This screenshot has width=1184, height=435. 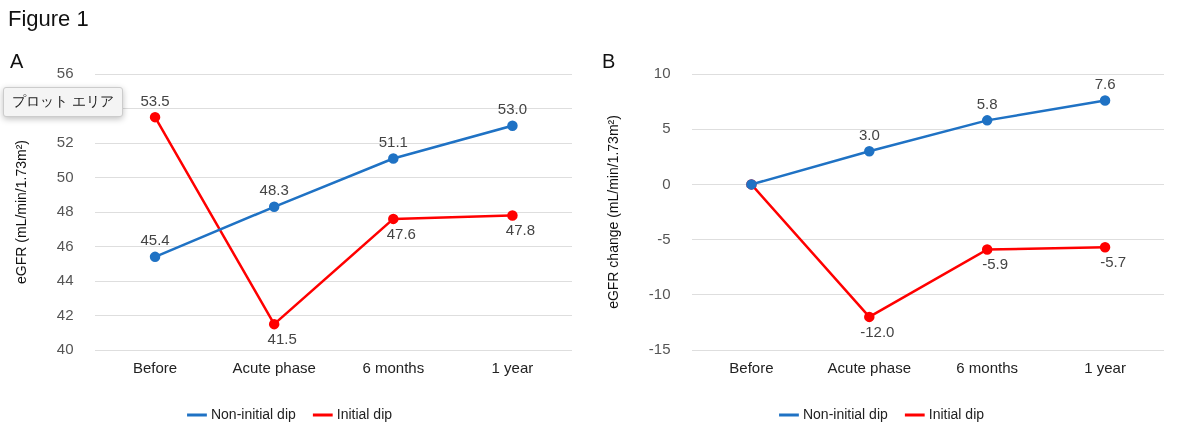 What do you see at coordinates (877, 331) in the screenshot?
I see `data-label: -12.0` at bounding box center [877, 331].